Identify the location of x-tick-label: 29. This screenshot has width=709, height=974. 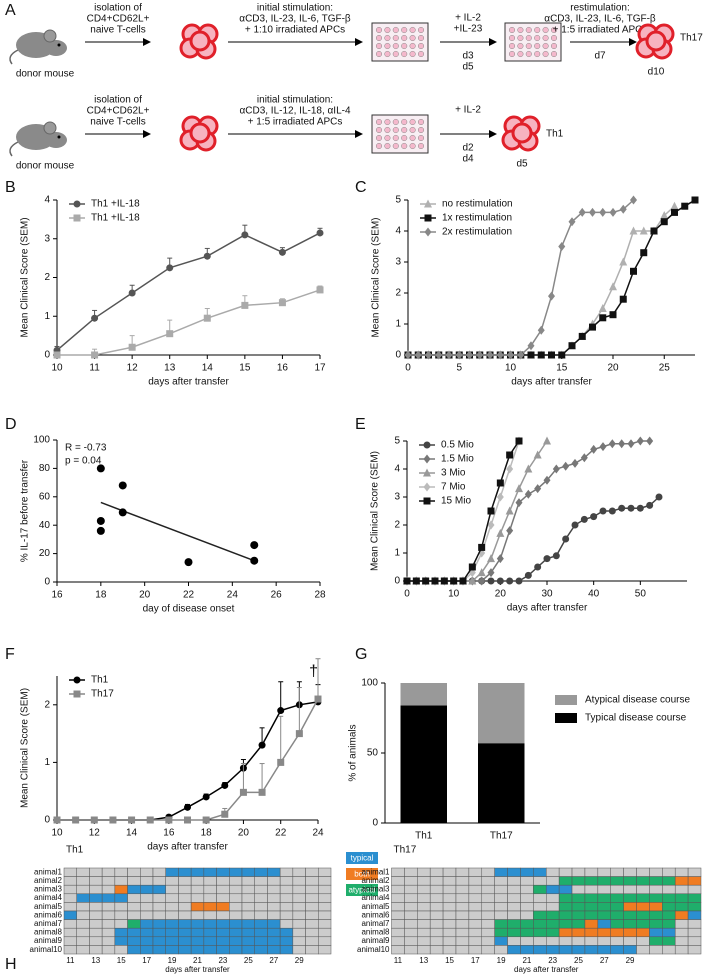
(299, 960).